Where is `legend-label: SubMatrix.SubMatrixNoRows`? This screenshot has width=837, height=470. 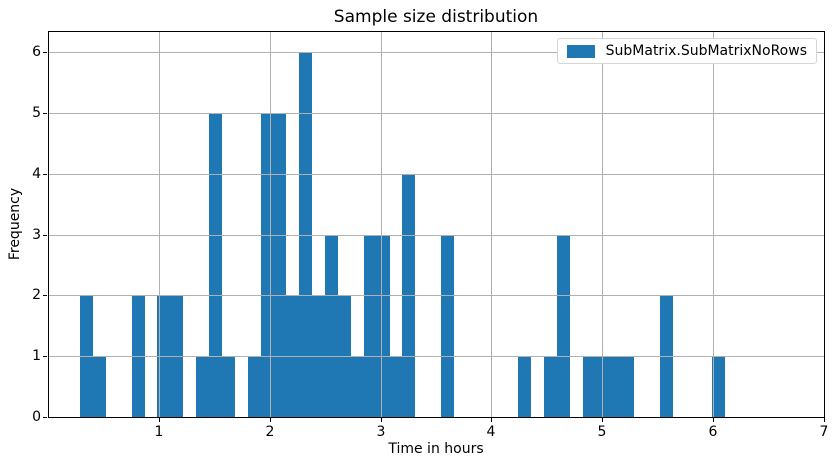 legend-label: SubMatrix.SubMatrixNoRows is located at coordinates (706, 51).